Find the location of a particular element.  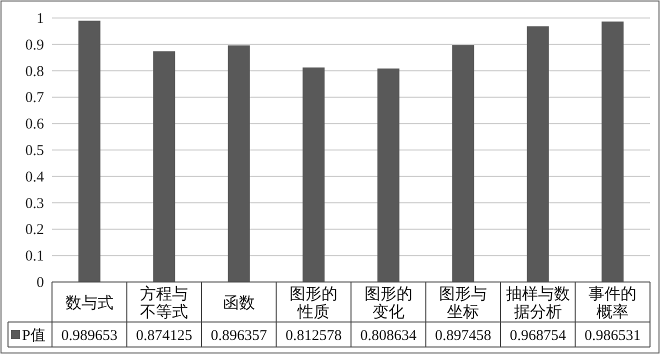

y-tick-label: 0.6 is located at coordinates (34, 124).